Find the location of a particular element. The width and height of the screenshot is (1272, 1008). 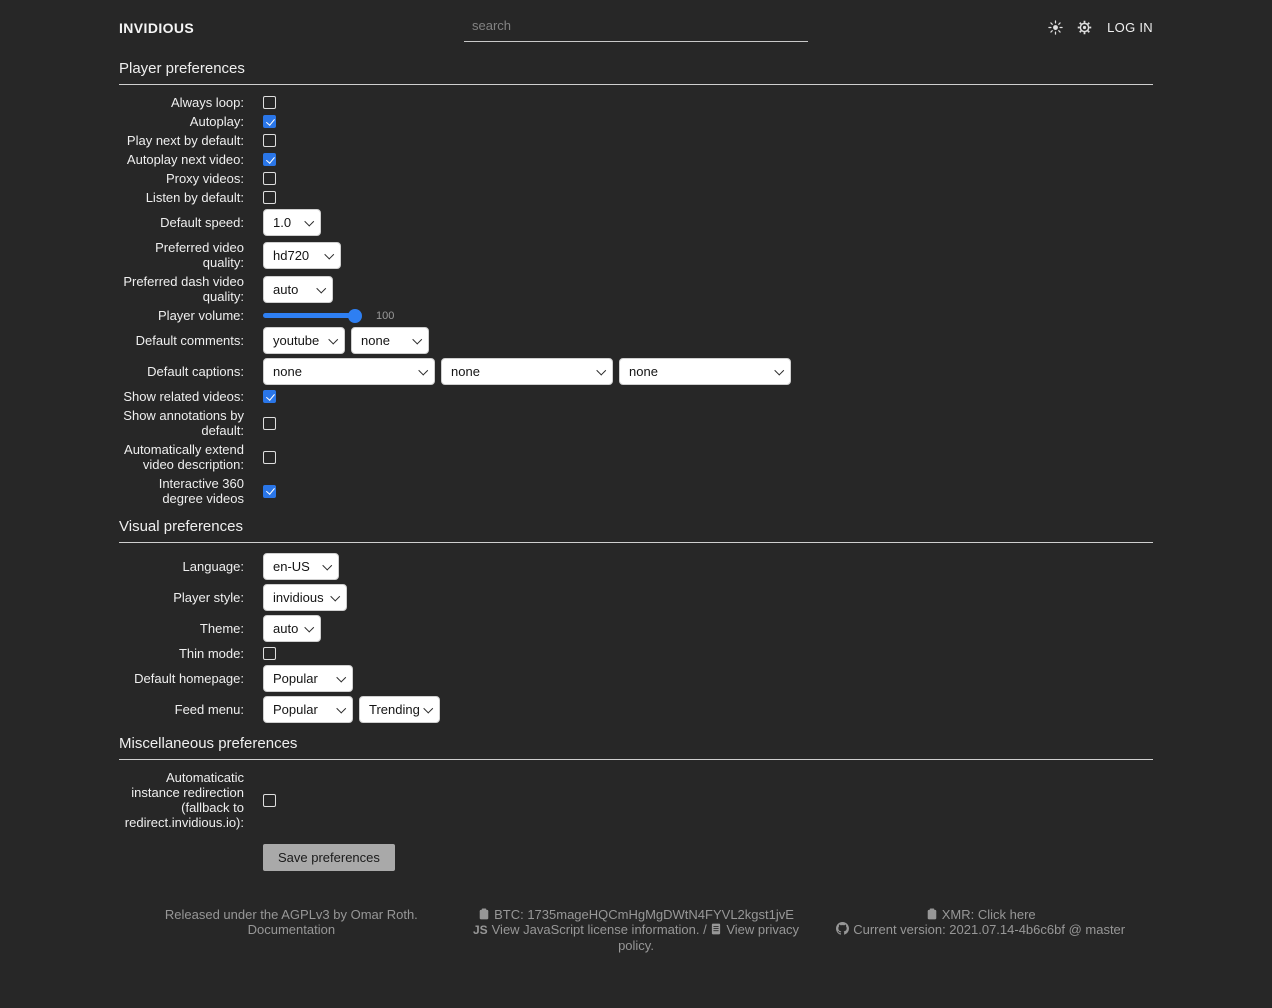

visual-preferences-heading: Visual preferences is located at coordinates (636, 530).